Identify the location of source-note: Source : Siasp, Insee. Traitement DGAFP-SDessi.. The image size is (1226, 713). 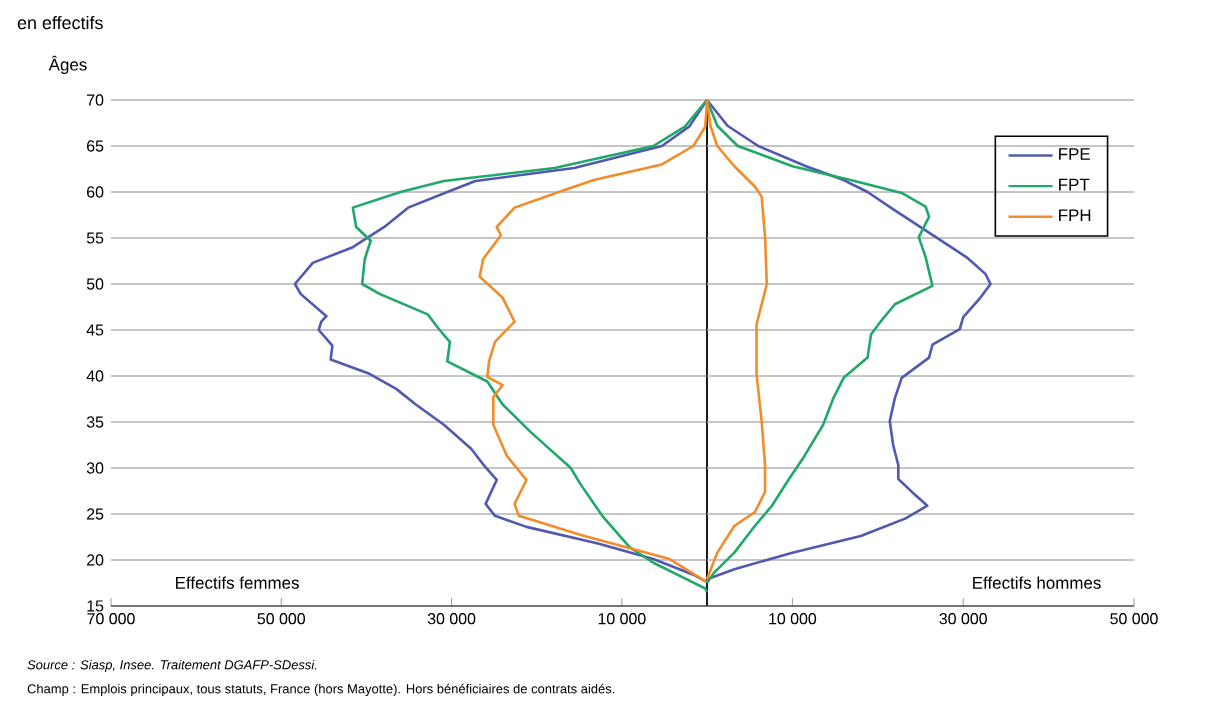
(172, 665).